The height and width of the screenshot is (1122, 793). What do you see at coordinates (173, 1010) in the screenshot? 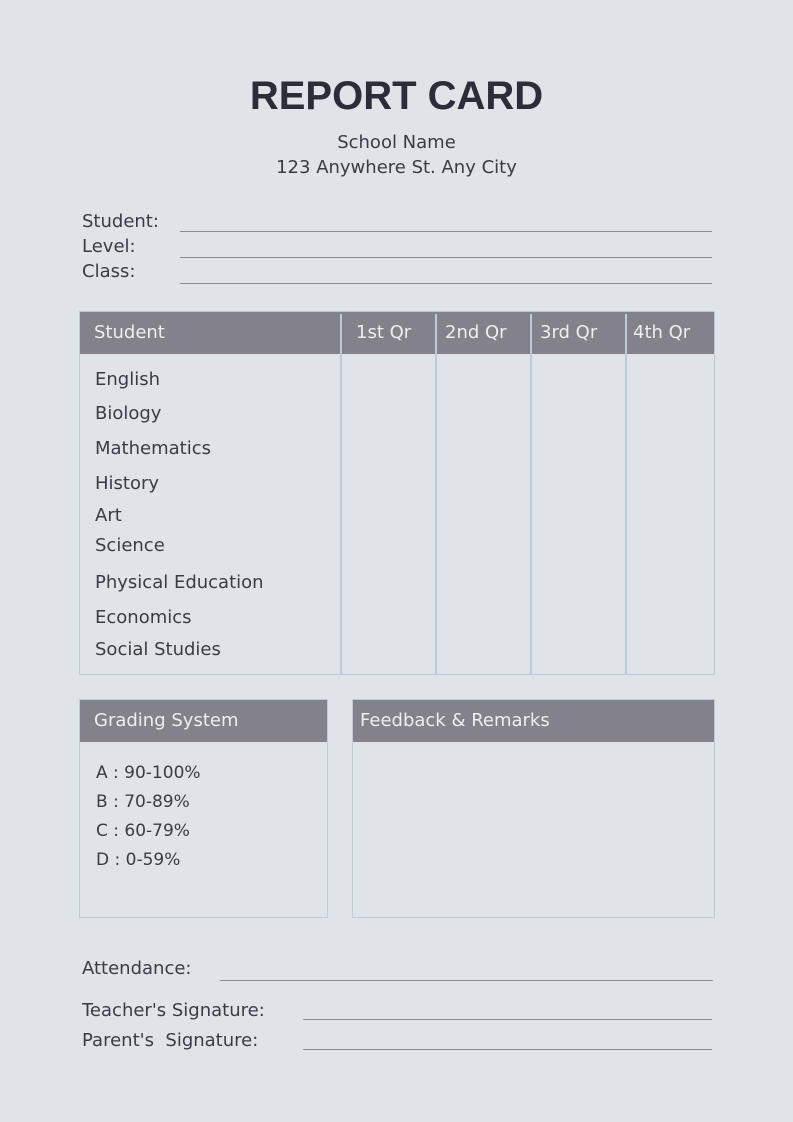
I see `teacher-signature-label: Teacher's Signature:` at bounding box center [173, 1010].